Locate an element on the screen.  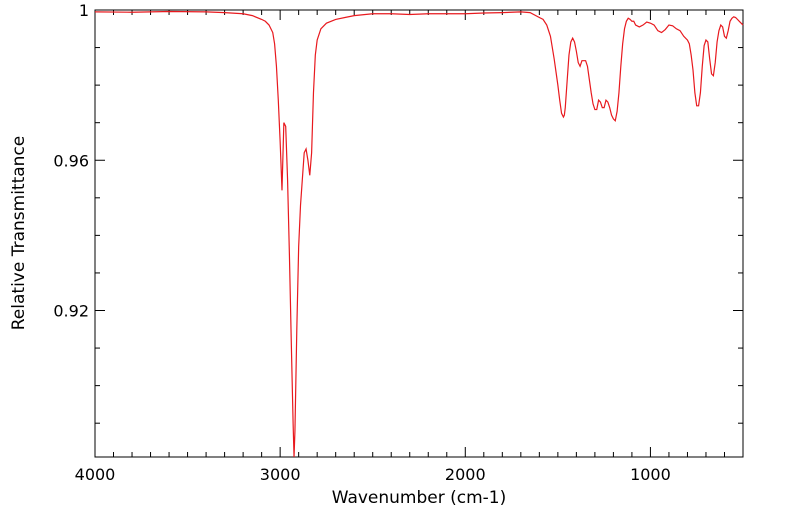
x-tick-label: 3000 is located at coordinates (280, 474).